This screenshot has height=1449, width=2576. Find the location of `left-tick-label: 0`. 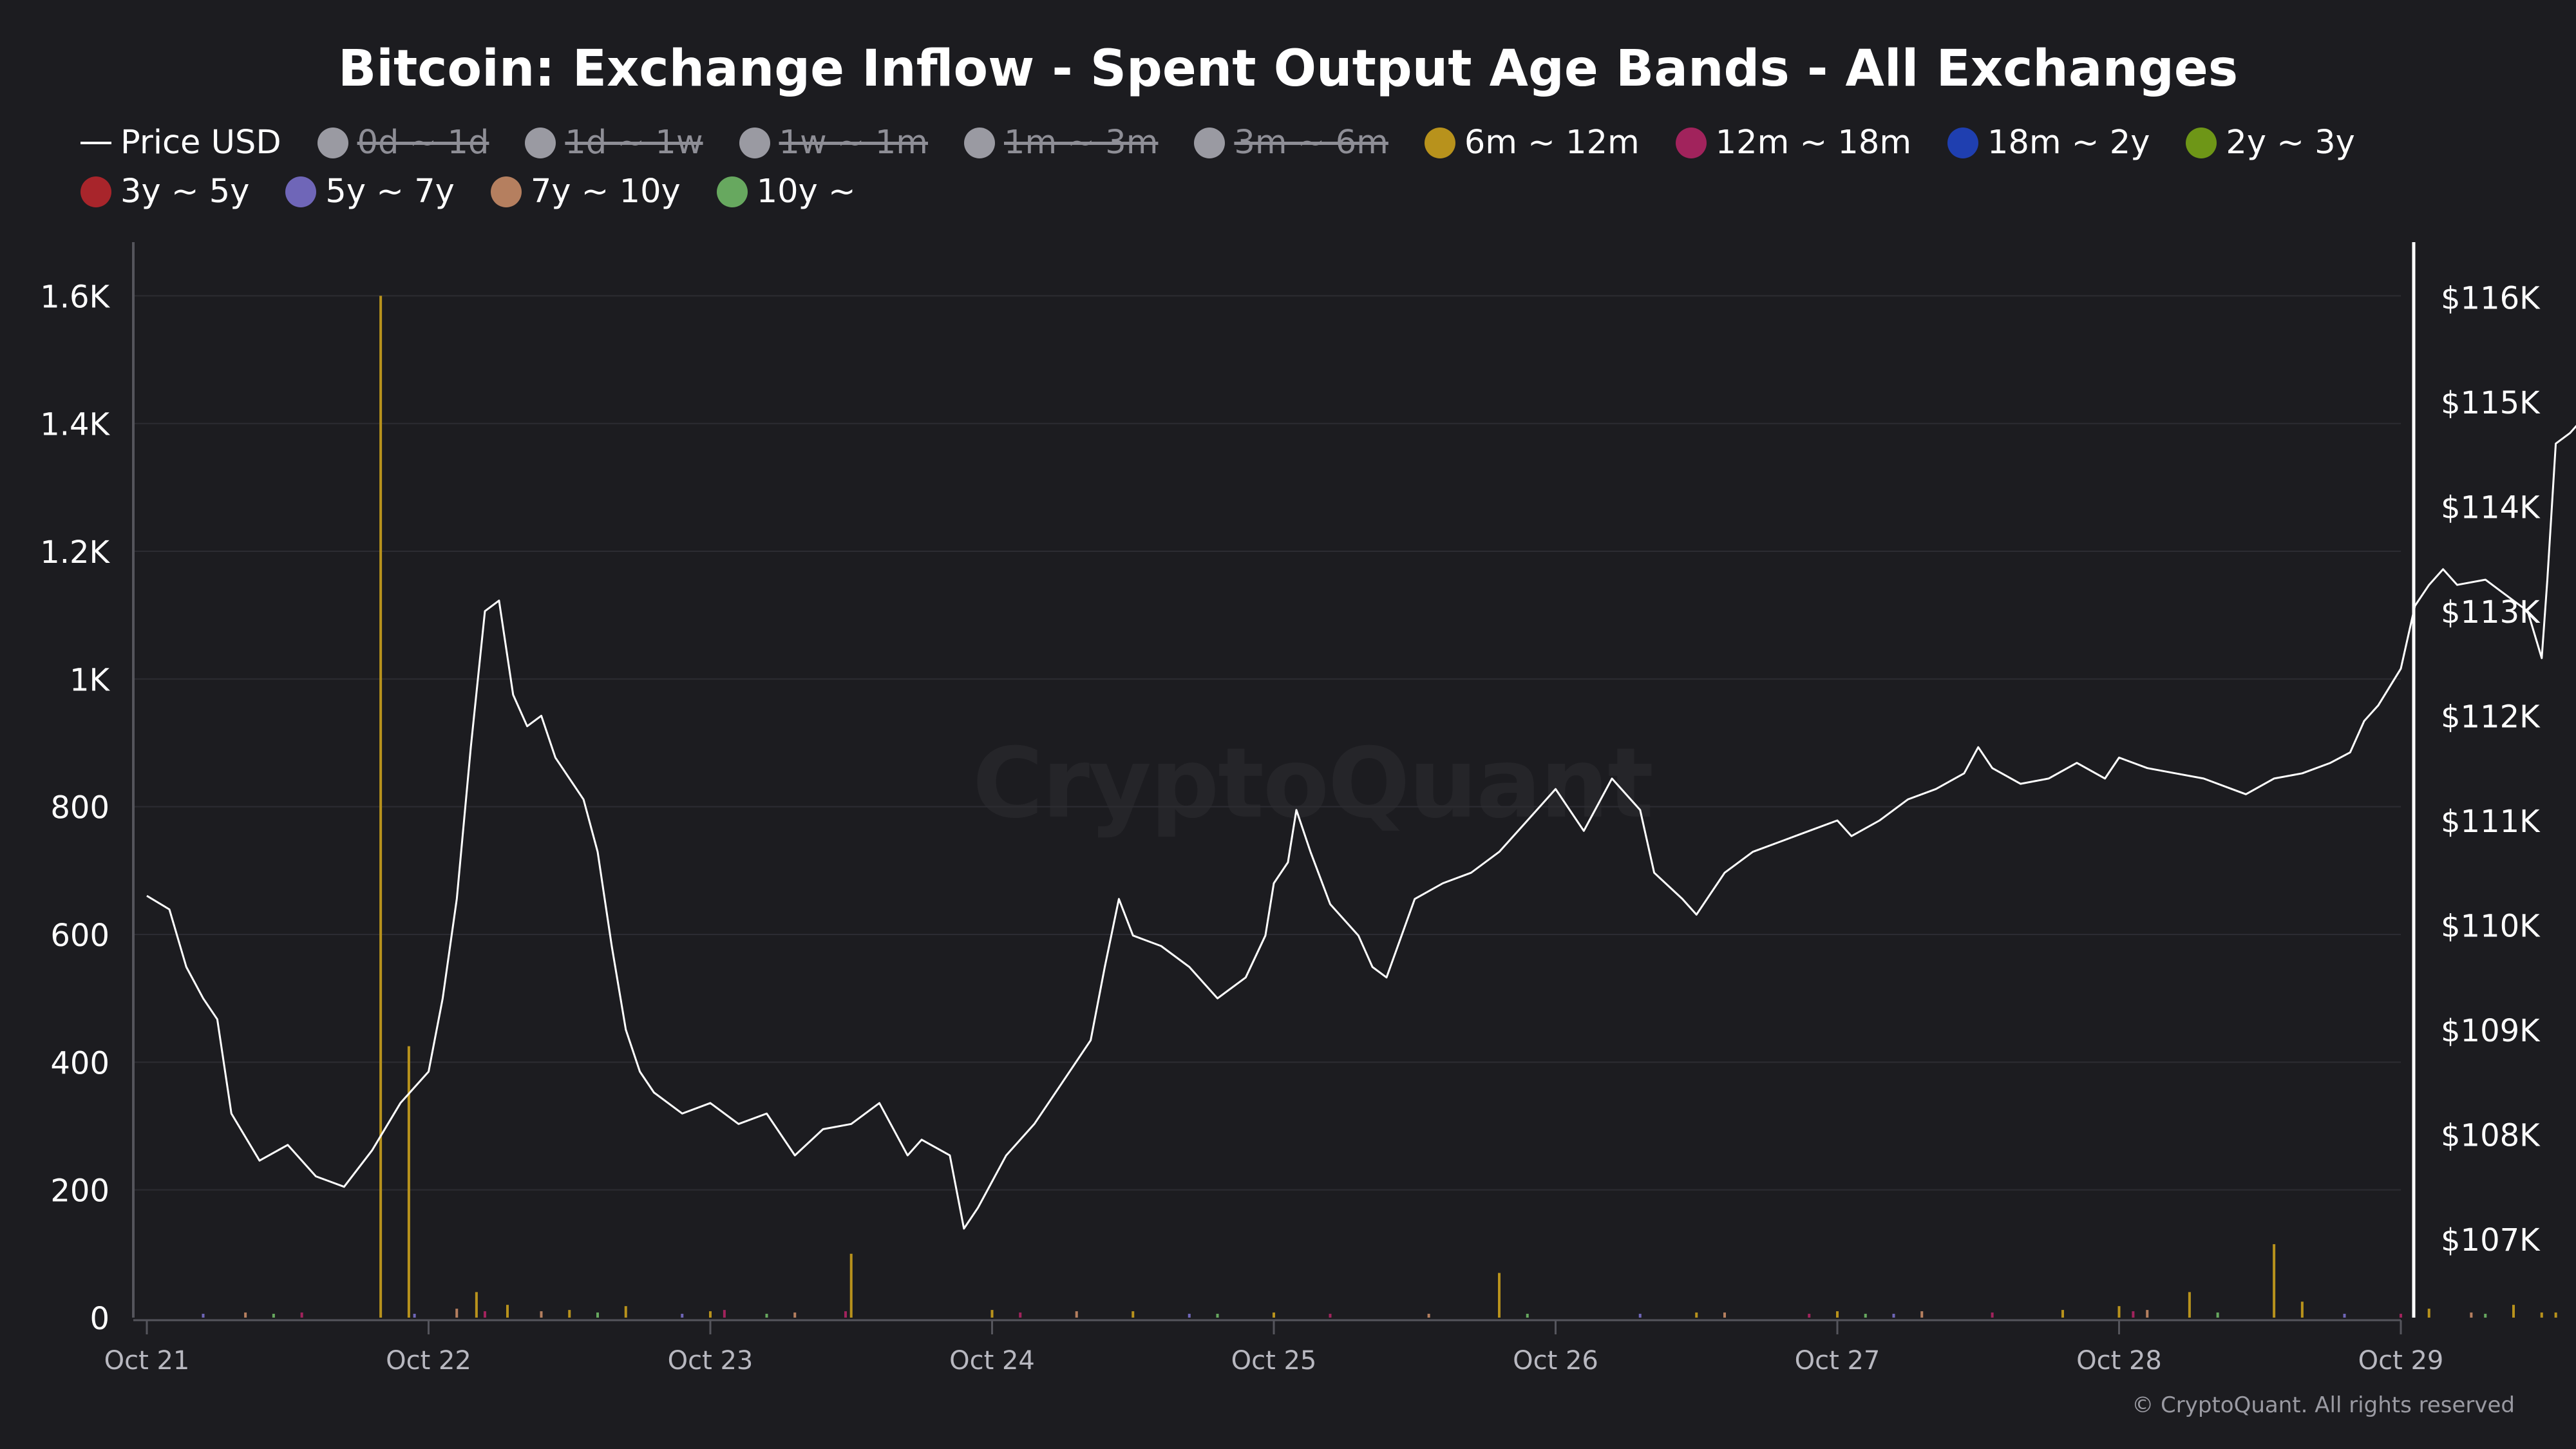

left-tick-label: 0 is located at coordinates (100, 1319).